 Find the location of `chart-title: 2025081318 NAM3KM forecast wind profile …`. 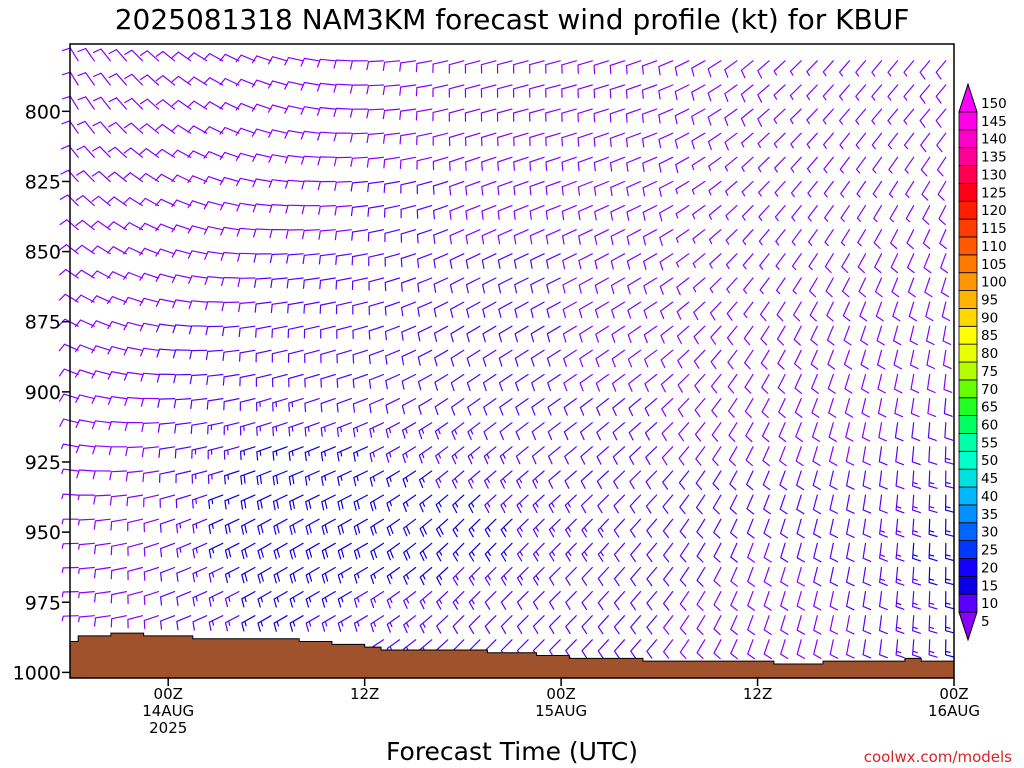

chart-title: 2025081318 NAM3KM forecast wind profile … is located at coordinates (512, 19).